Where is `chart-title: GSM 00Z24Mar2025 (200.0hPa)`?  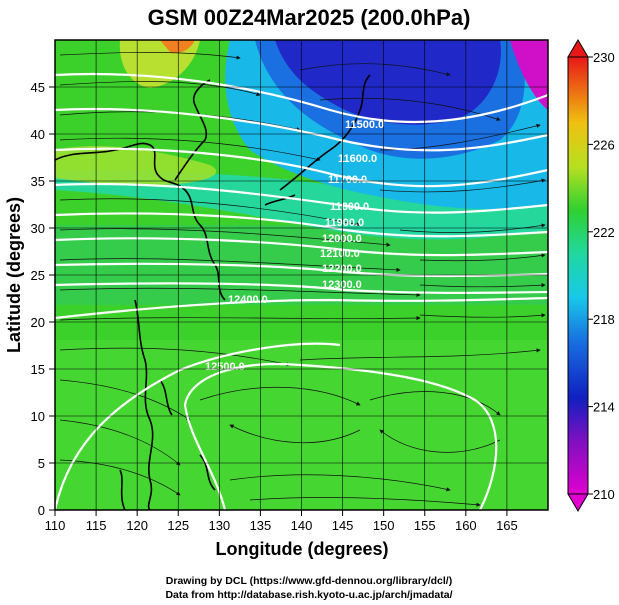 chart-title: GSM 00Z24Mar2025 (200.0hPa) is located at coordinates (309, 17).